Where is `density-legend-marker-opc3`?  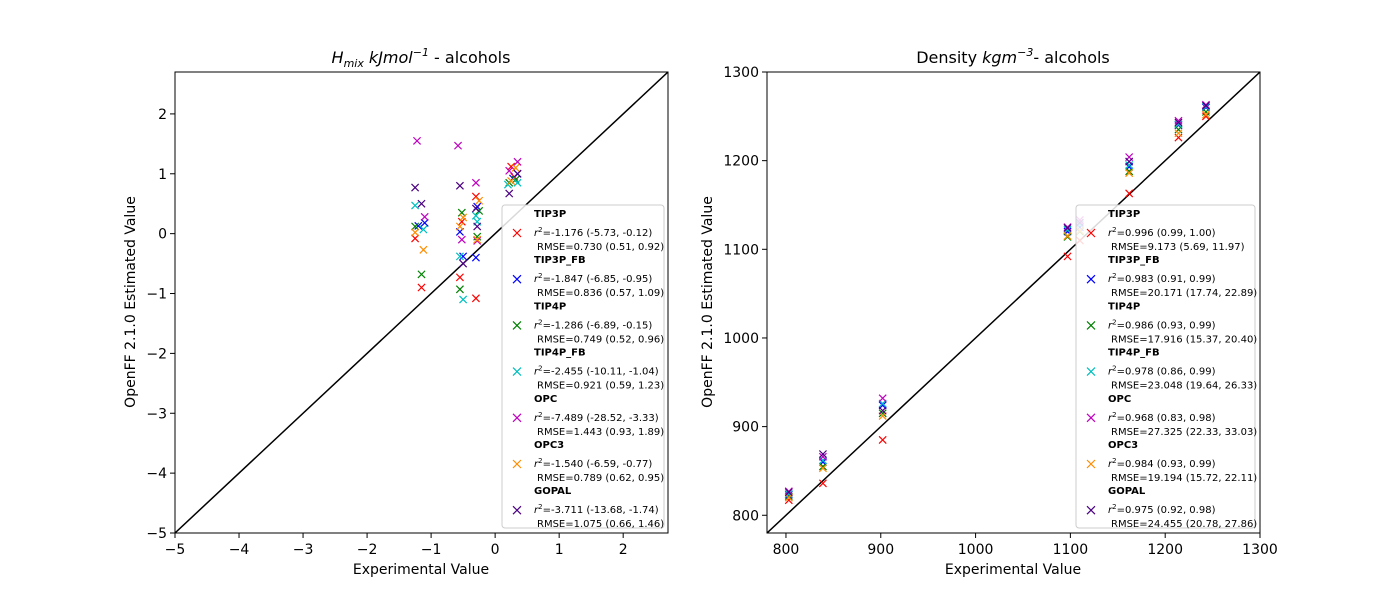 density-legend-marker-opc3 is located at coordinates (1091, 464).